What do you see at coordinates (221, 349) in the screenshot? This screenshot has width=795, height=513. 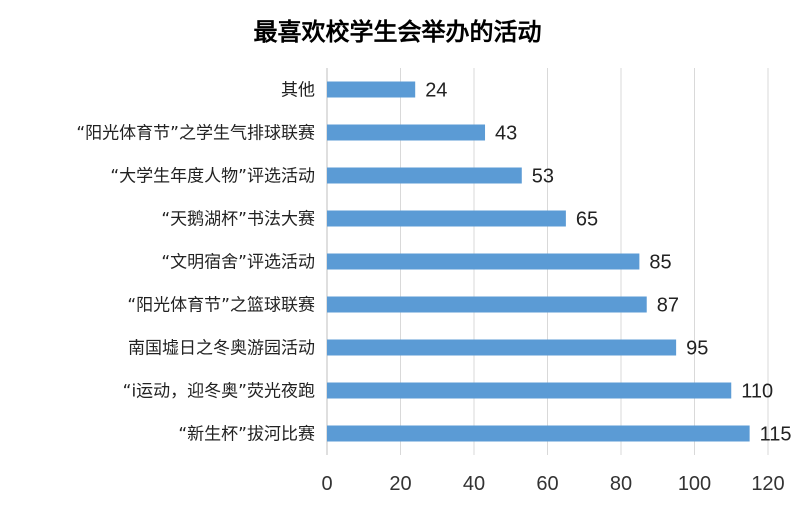 I see `category-label: 南国墟日之冬奥游园活动` at bounding box center [221, 349].